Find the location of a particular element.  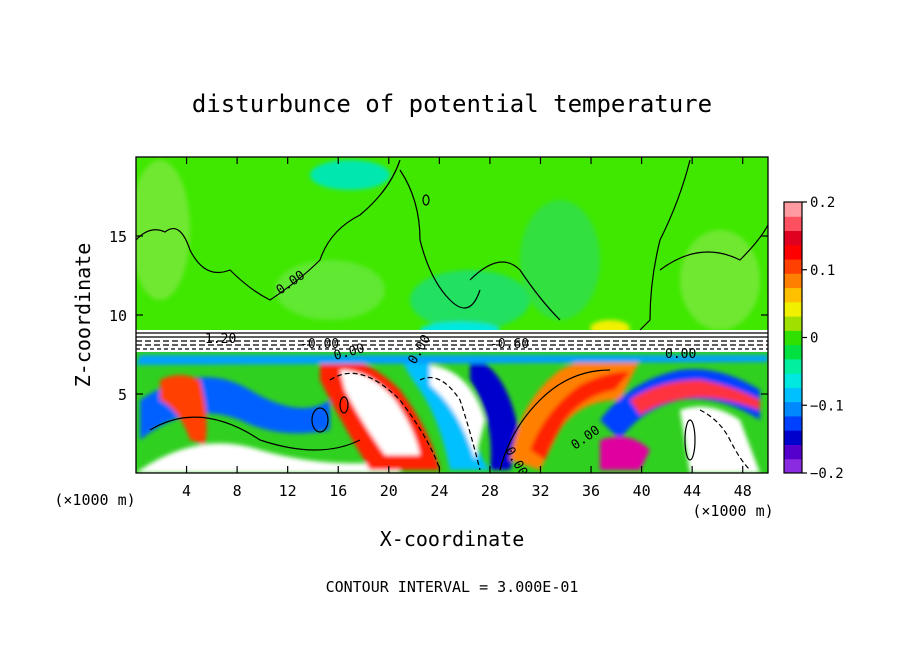

chart-title: disturbunce of potential temperature is located at coordinates (452, 104).